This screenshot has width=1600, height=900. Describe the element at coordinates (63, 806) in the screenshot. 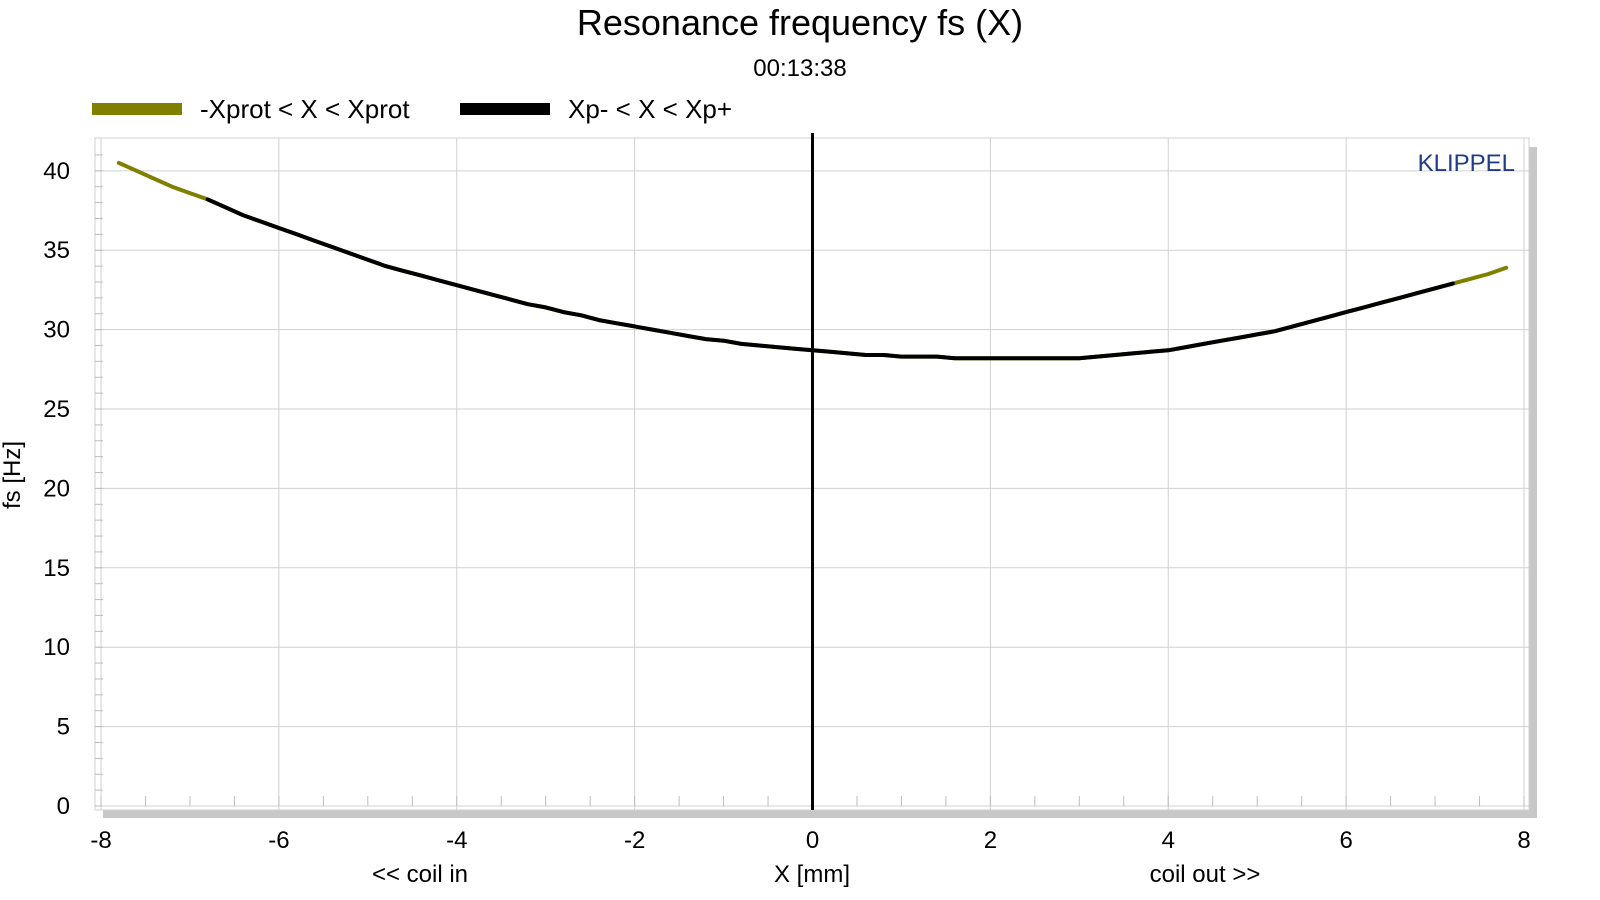

I see `y-tick-label: 0` at that location.